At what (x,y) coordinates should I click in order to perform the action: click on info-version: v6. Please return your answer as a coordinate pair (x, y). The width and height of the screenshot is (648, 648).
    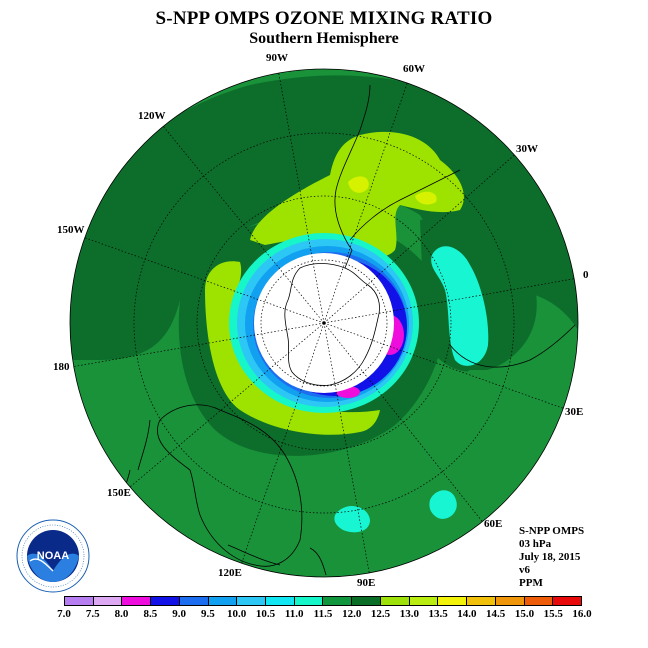
    Looking at the image, I should click on (524, 570).